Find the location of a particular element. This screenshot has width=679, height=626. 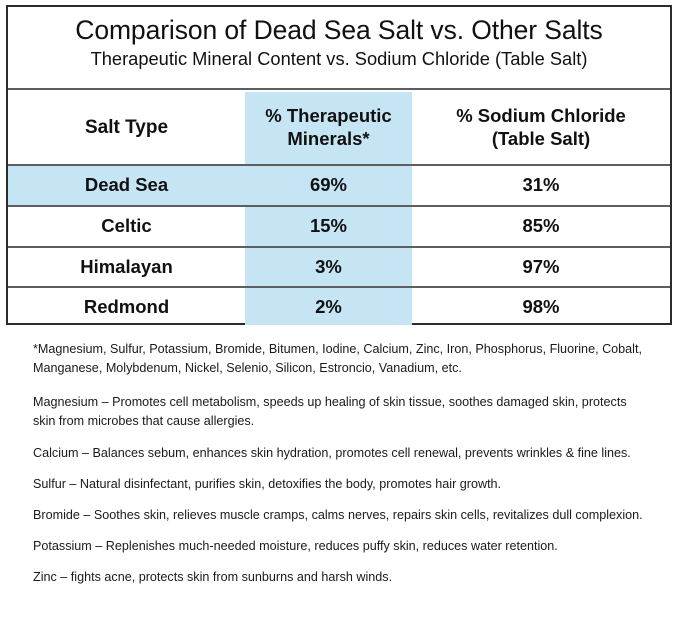

header-therapeutic-minerals: % Therapeutic Minerals* is located at coordinates (328, 127).